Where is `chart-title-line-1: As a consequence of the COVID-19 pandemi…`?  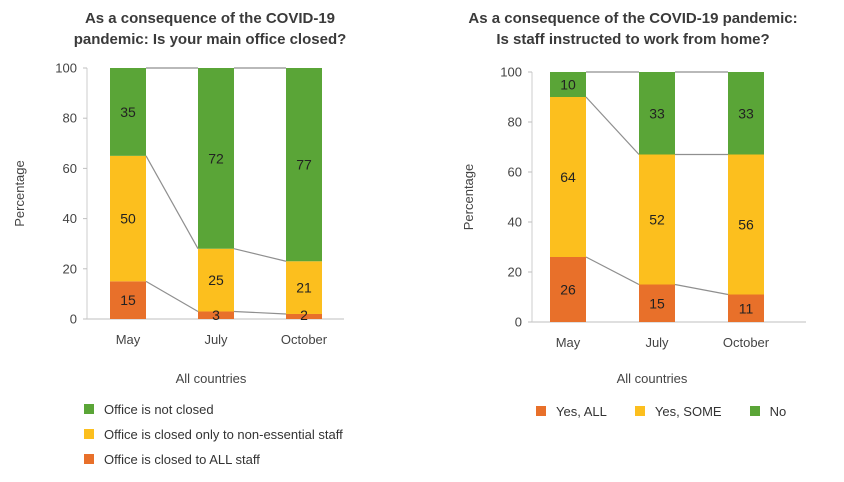 chart-title-line-1: As a consequence of the COVID-19 pandemi… is located at coordinates (633, 18).